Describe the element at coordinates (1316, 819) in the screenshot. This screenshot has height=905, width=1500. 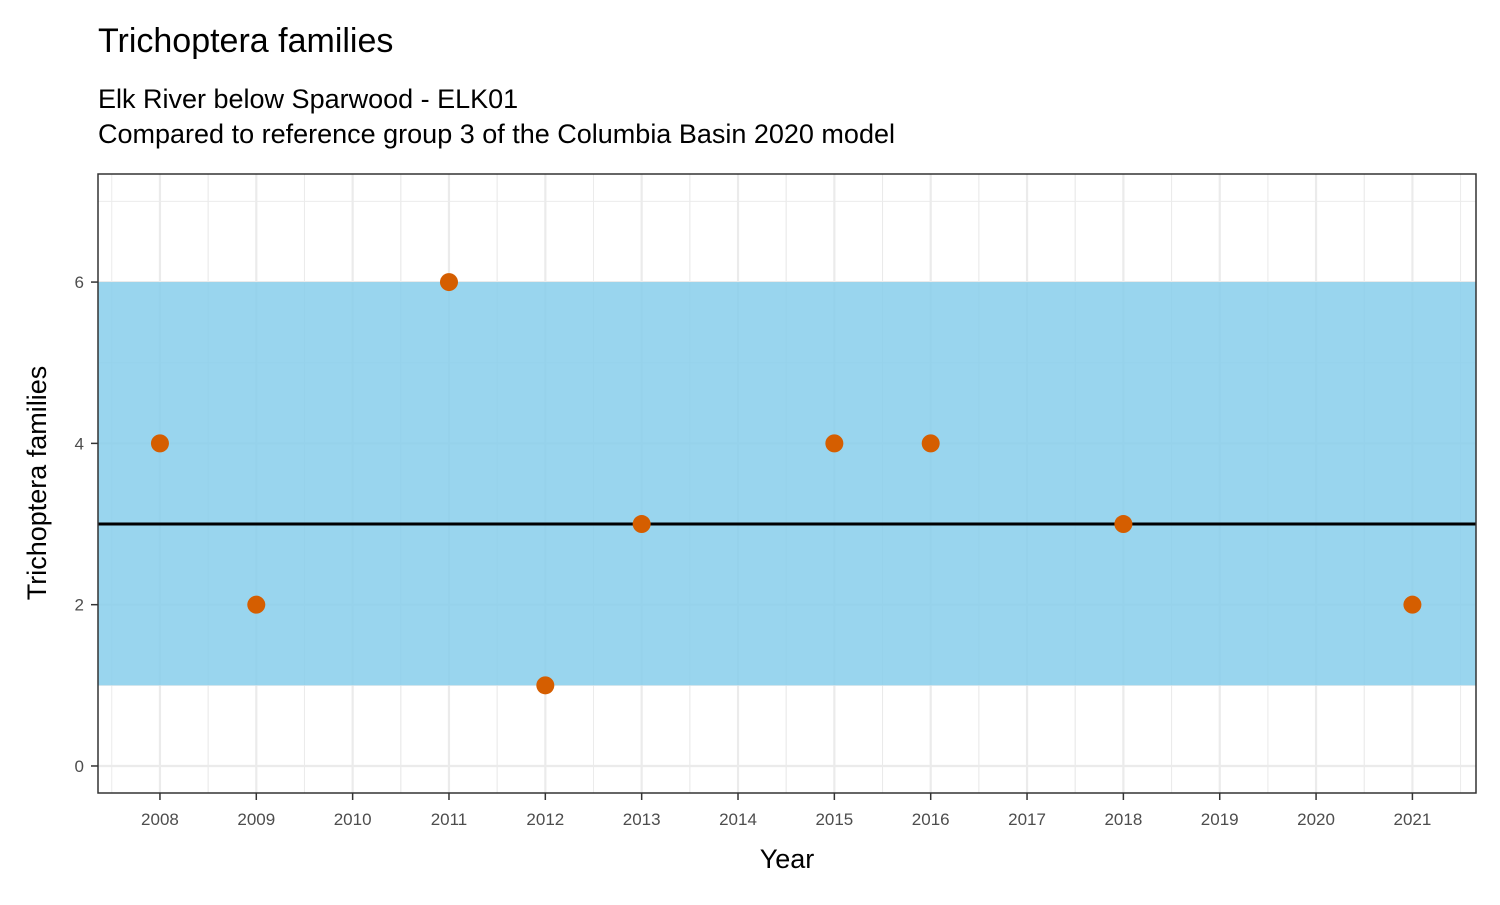
I see `x-tick-label: 2020` at that location.